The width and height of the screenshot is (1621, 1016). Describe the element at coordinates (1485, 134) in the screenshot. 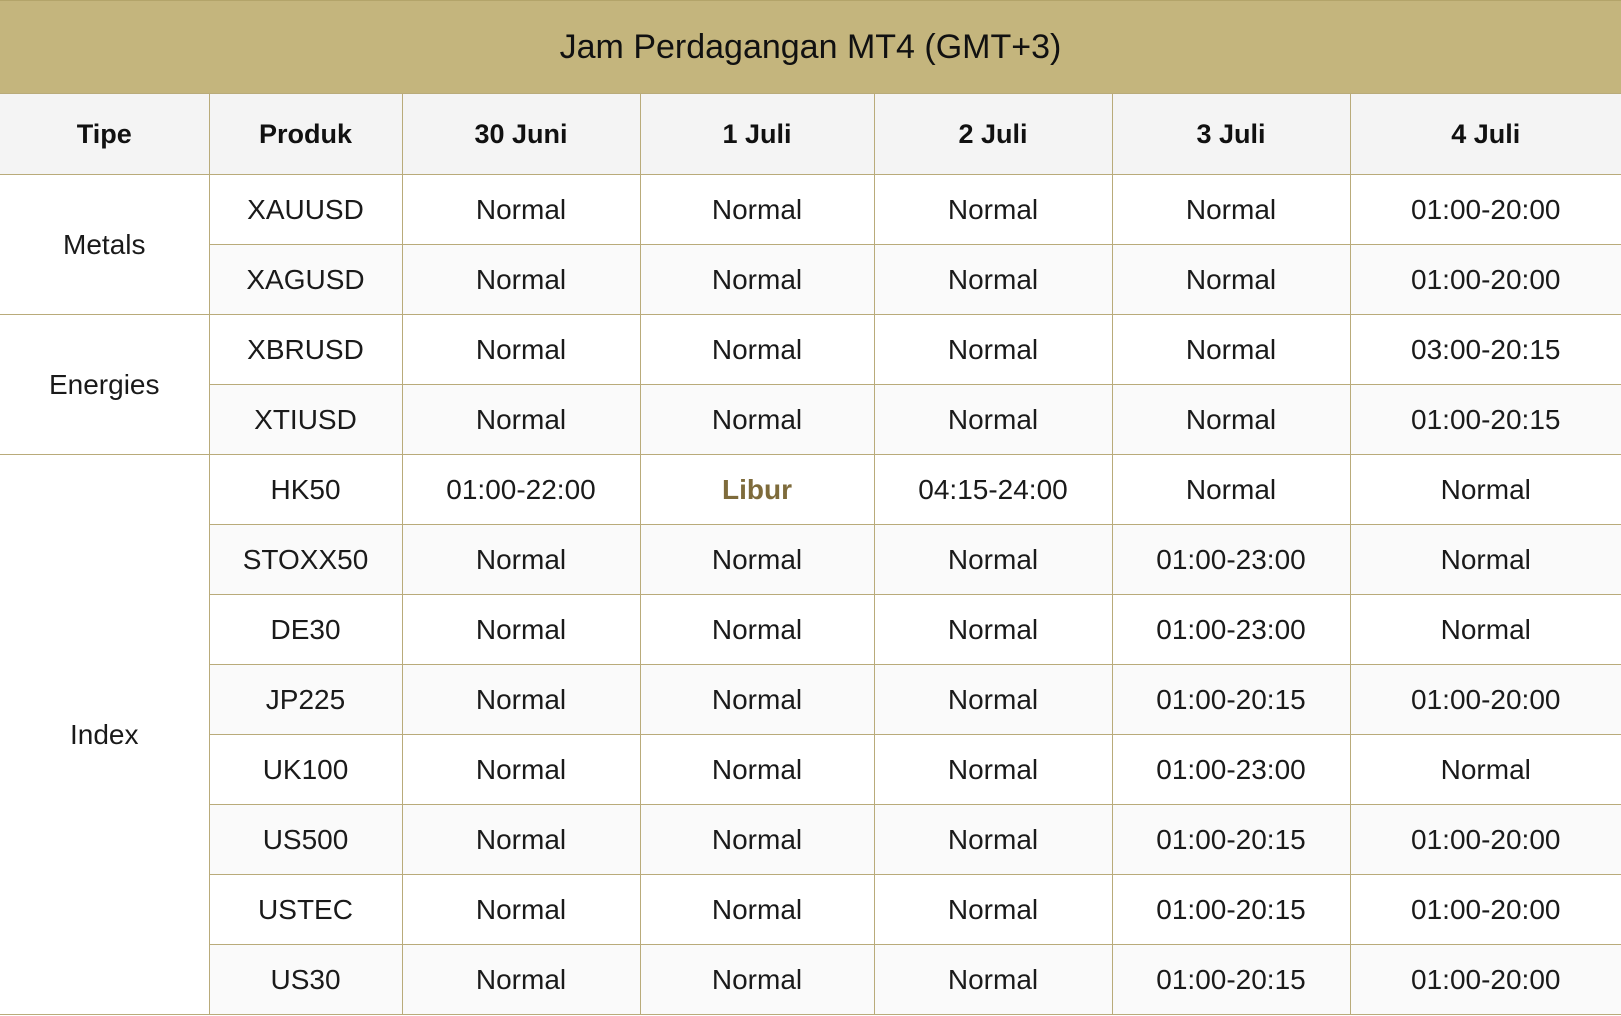

I see `header-cell-date: 4 Juli` at that location.